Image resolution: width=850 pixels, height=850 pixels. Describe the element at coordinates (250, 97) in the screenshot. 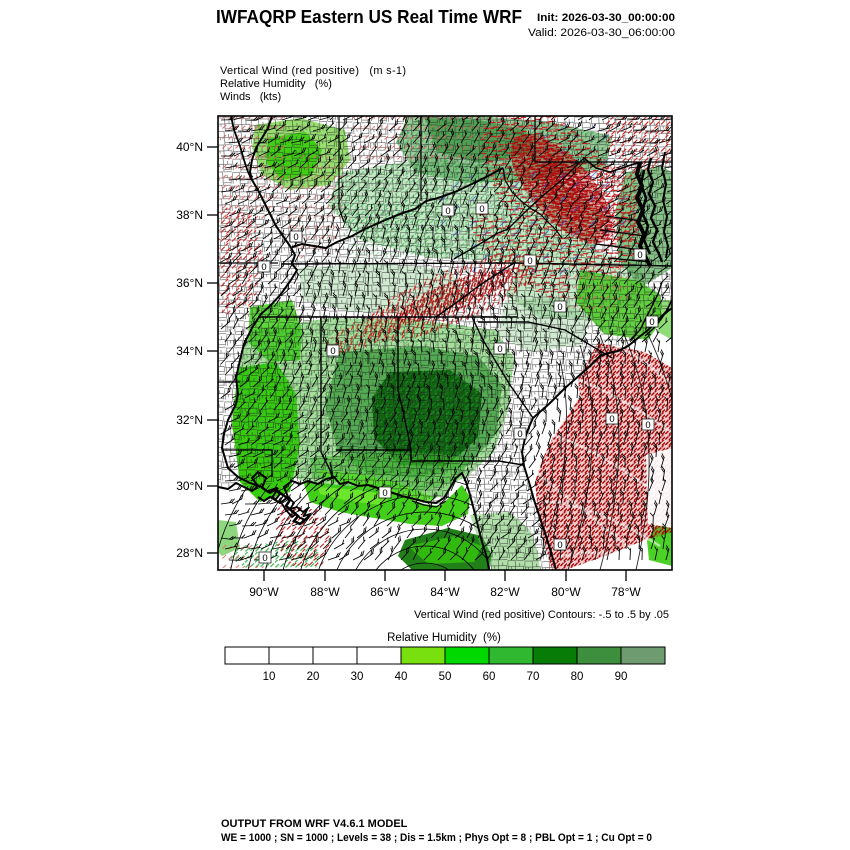

I see `svg-text: Winds (kts)` at that location.